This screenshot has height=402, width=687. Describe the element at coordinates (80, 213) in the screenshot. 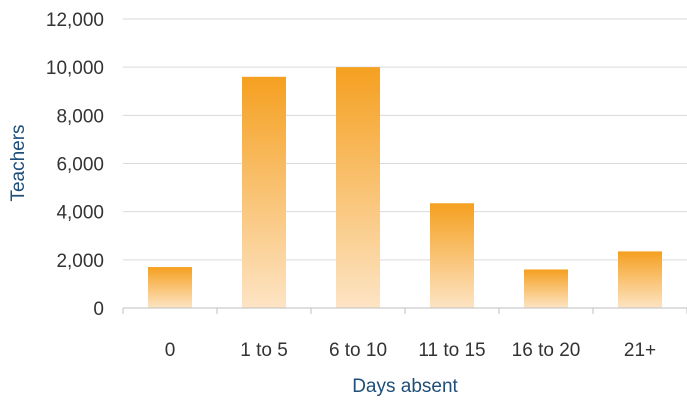

I see `y-tick-label: 4,000` at that location.